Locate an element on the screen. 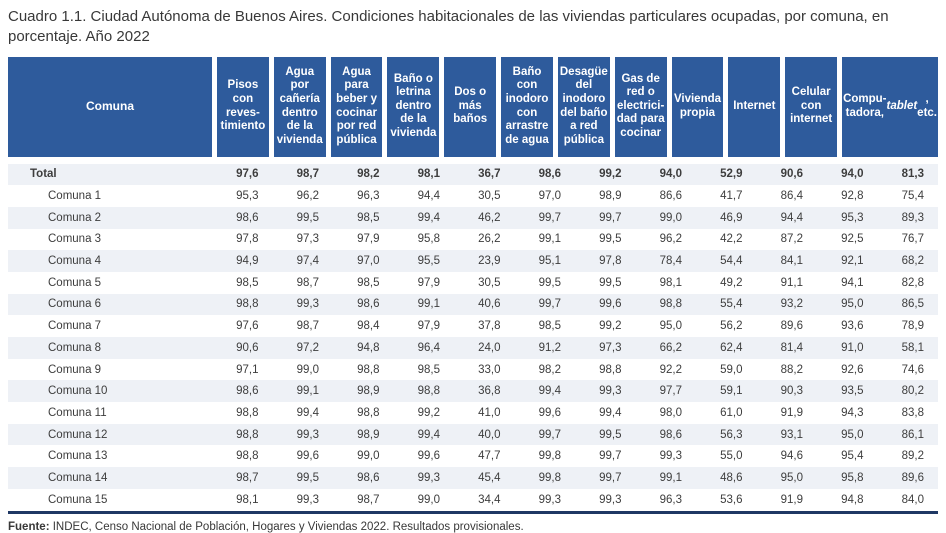  header-inodoro-arrastre: Baño con inodoro con arrastre de agua is located at coordinates (524, 106).